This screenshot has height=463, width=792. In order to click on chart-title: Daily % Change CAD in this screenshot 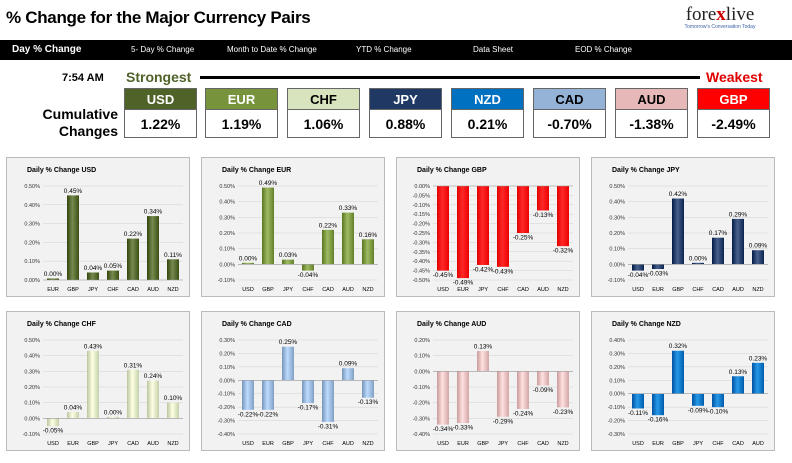, I will do `click(257, 324)`.